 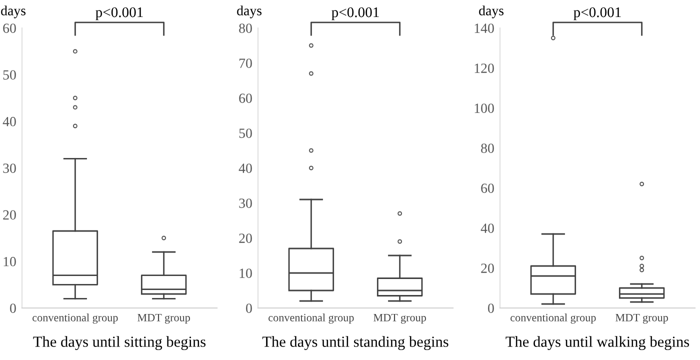 I want to click on x-axis-title: The days until sitting begins, so click(x=119, y=343).